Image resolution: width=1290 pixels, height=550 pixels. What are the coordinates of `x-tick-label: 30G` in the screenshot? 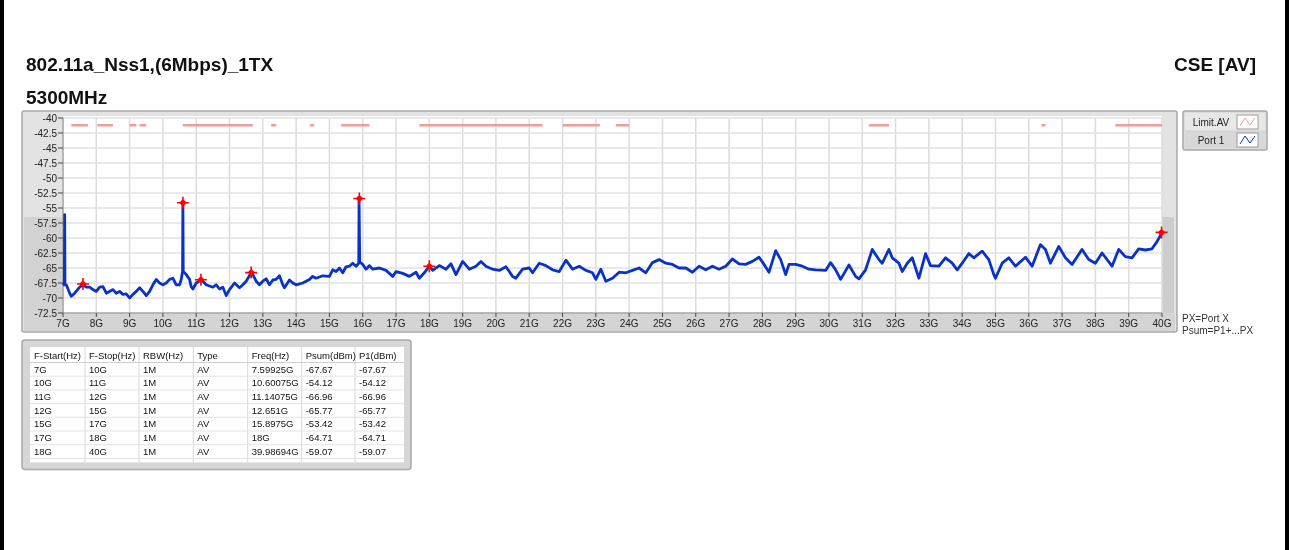 It's located at (829, 323).